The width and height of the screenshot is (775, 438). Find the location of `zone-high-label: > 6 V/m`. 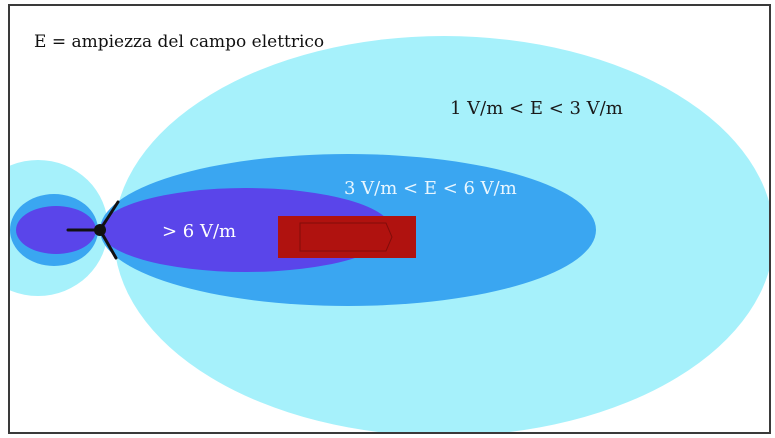

zone-high-label: > 6 V/m is located at coordinates (199, 231).